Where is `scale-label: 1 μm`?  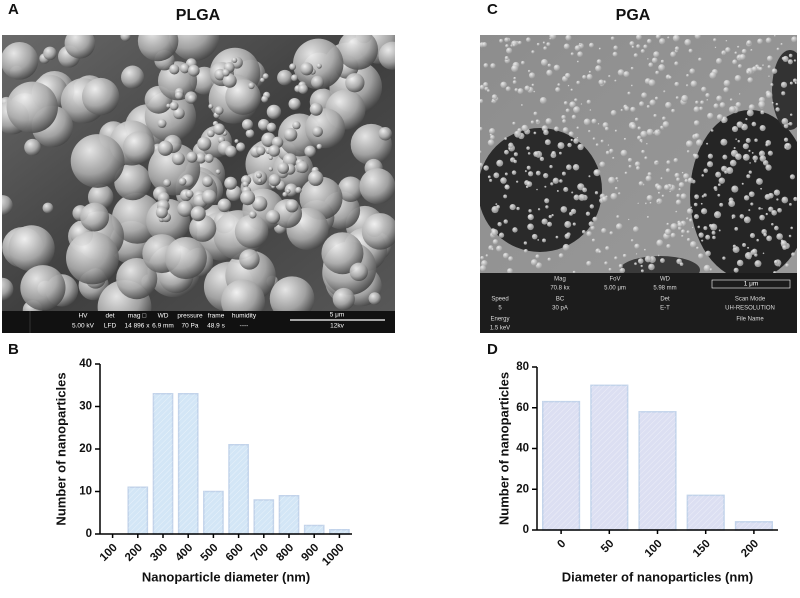 scale-label: 1 μm is located at coordinates (751, 284).